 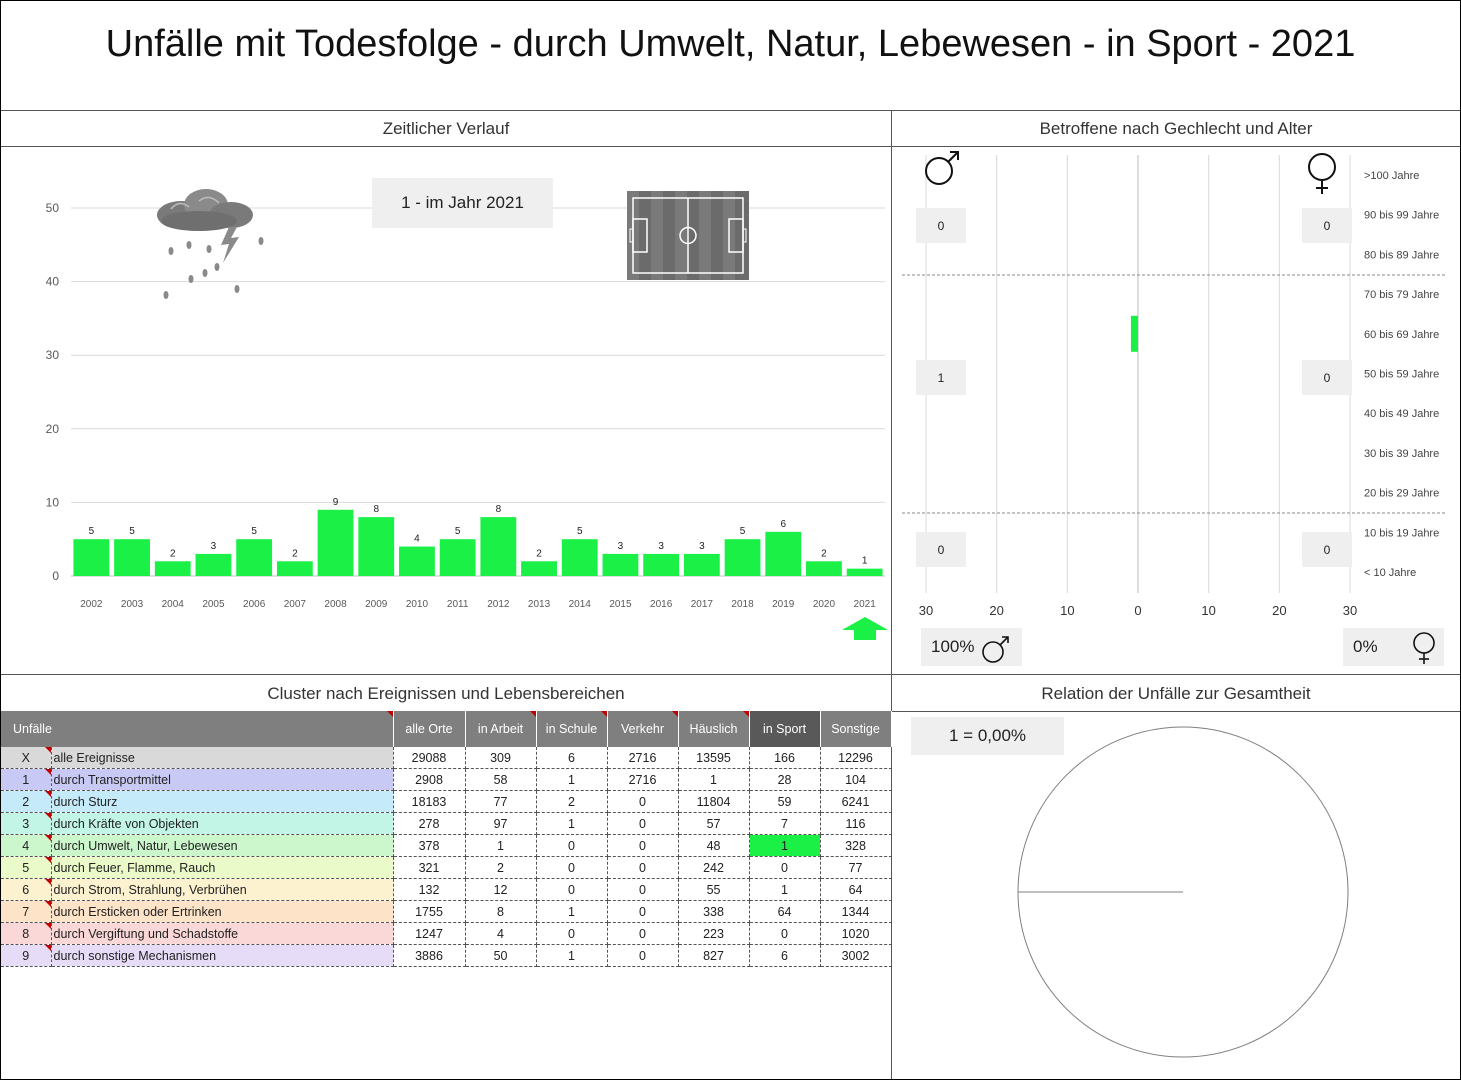 I want to click on x-tick-label: 2008, so click(x=335, y=604).